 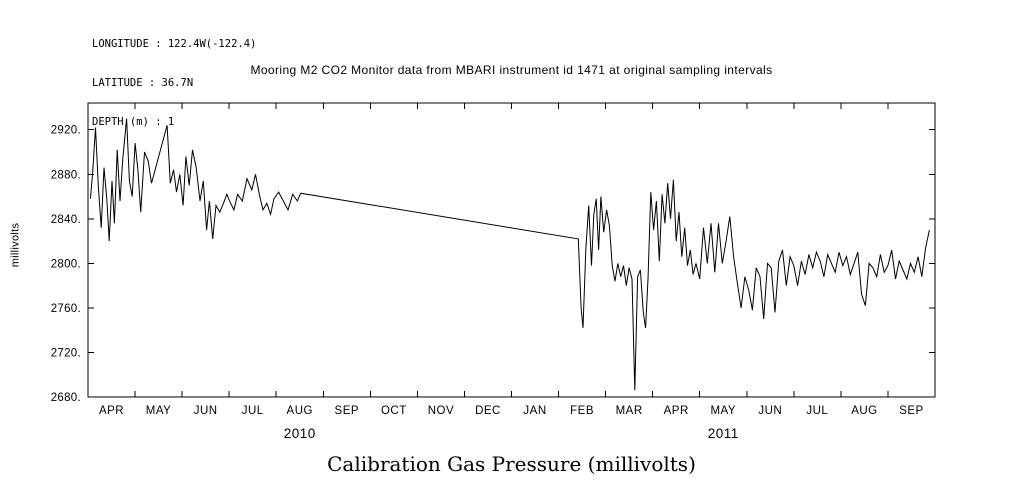 What do you see at coordinates (534, 411) in the screenshot?
I see `x-tick-label: JAN` at bounding box center [534, 411].